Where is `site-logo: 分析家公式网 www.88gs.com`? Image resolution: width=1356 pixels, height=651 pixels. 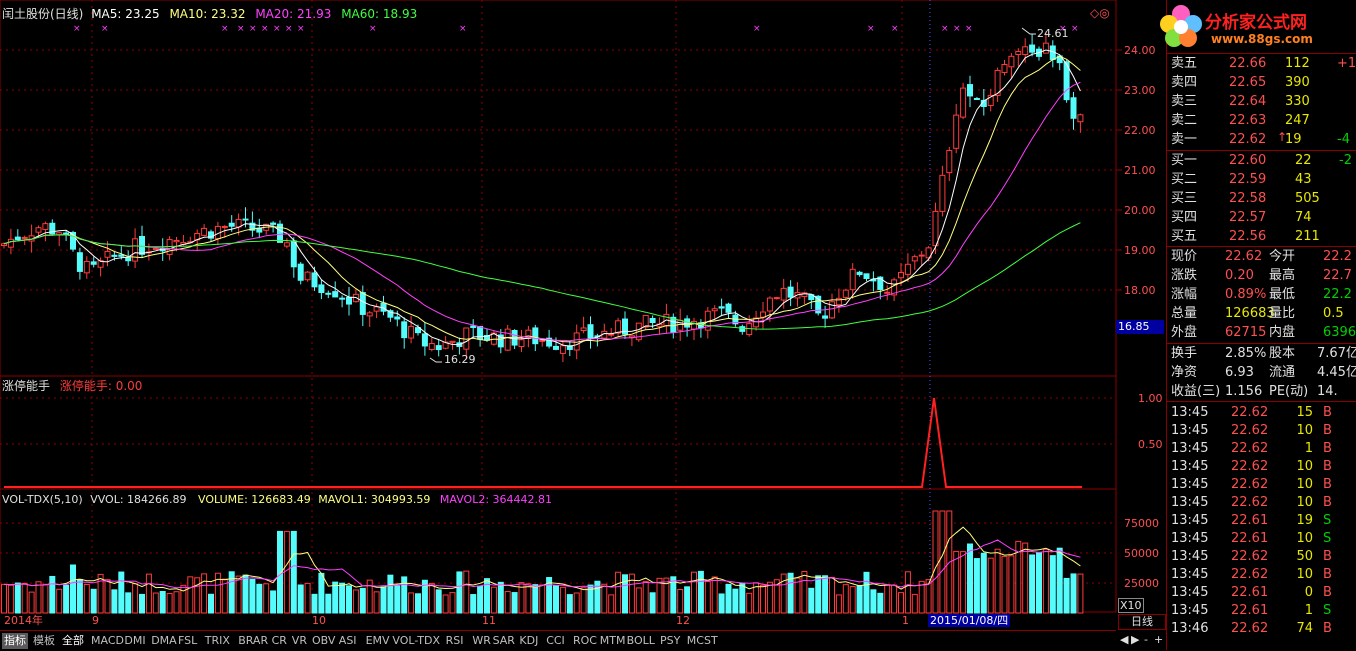
site-logo: 分析家公式网 www.88gs.com is located at coordinates (1258, 26).